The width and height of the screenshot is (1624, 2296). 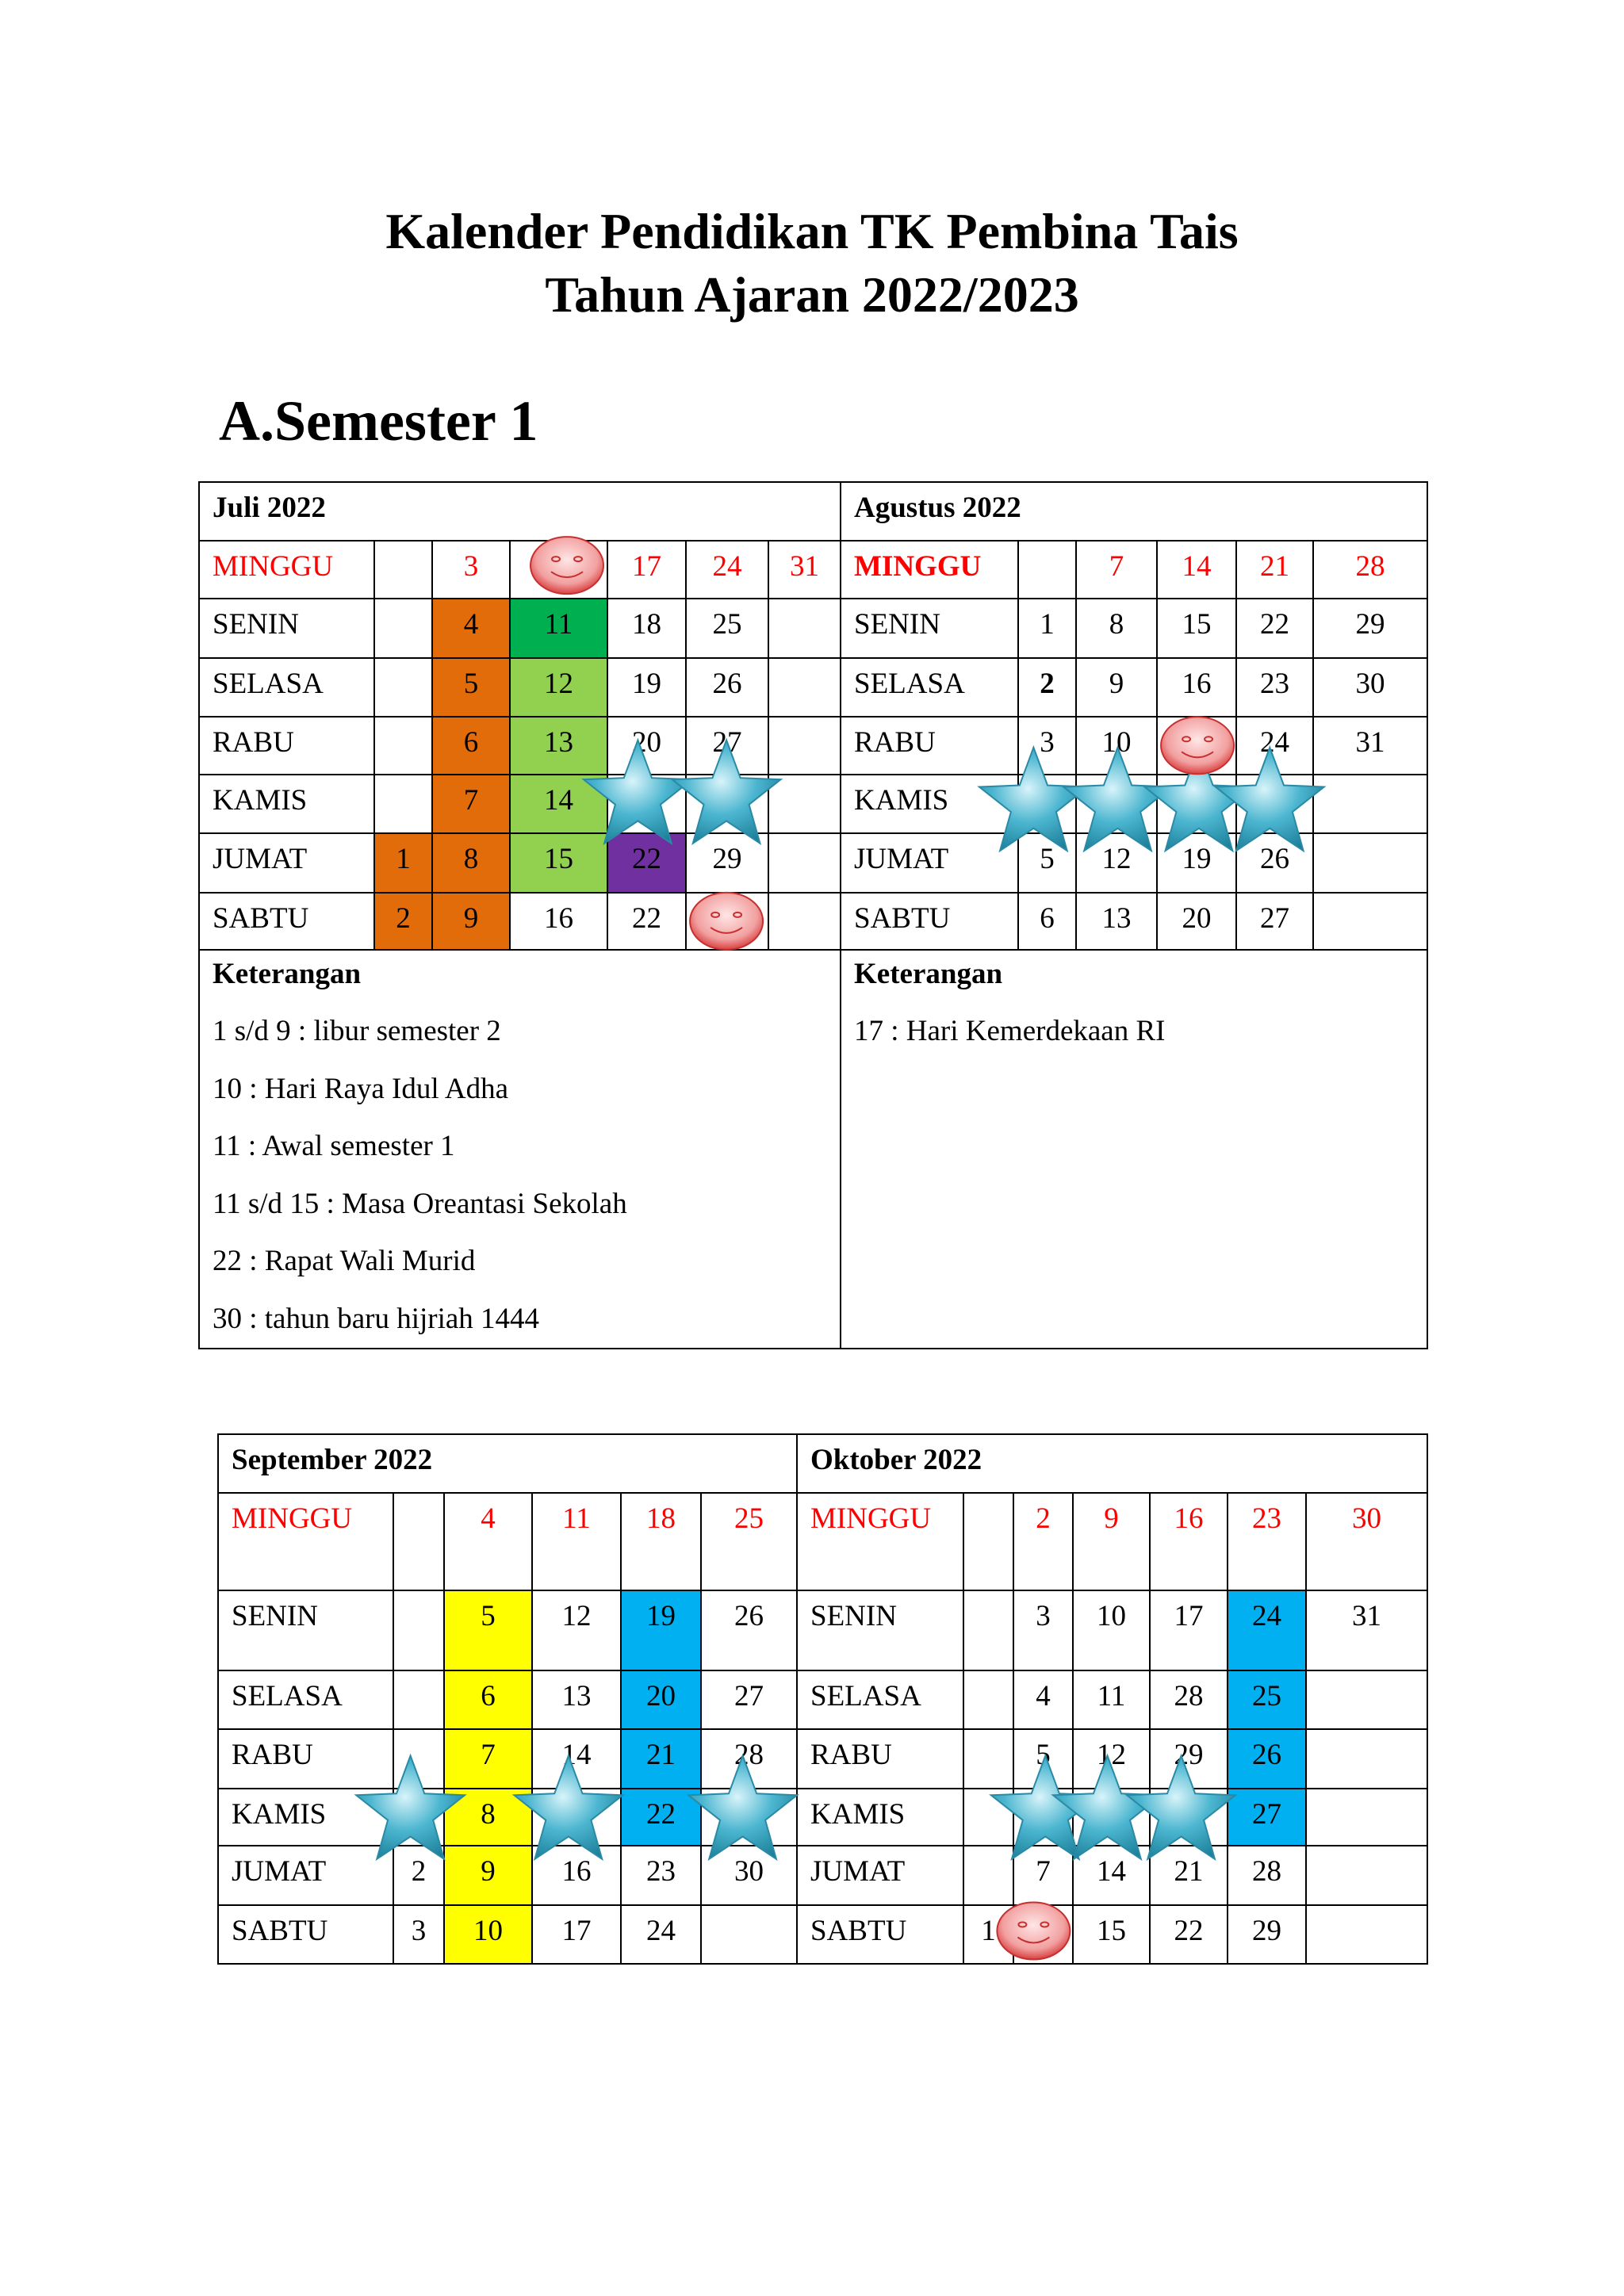 I want to click on note-line: 11 : Awal semester 1, so click(x=334, y=1146).